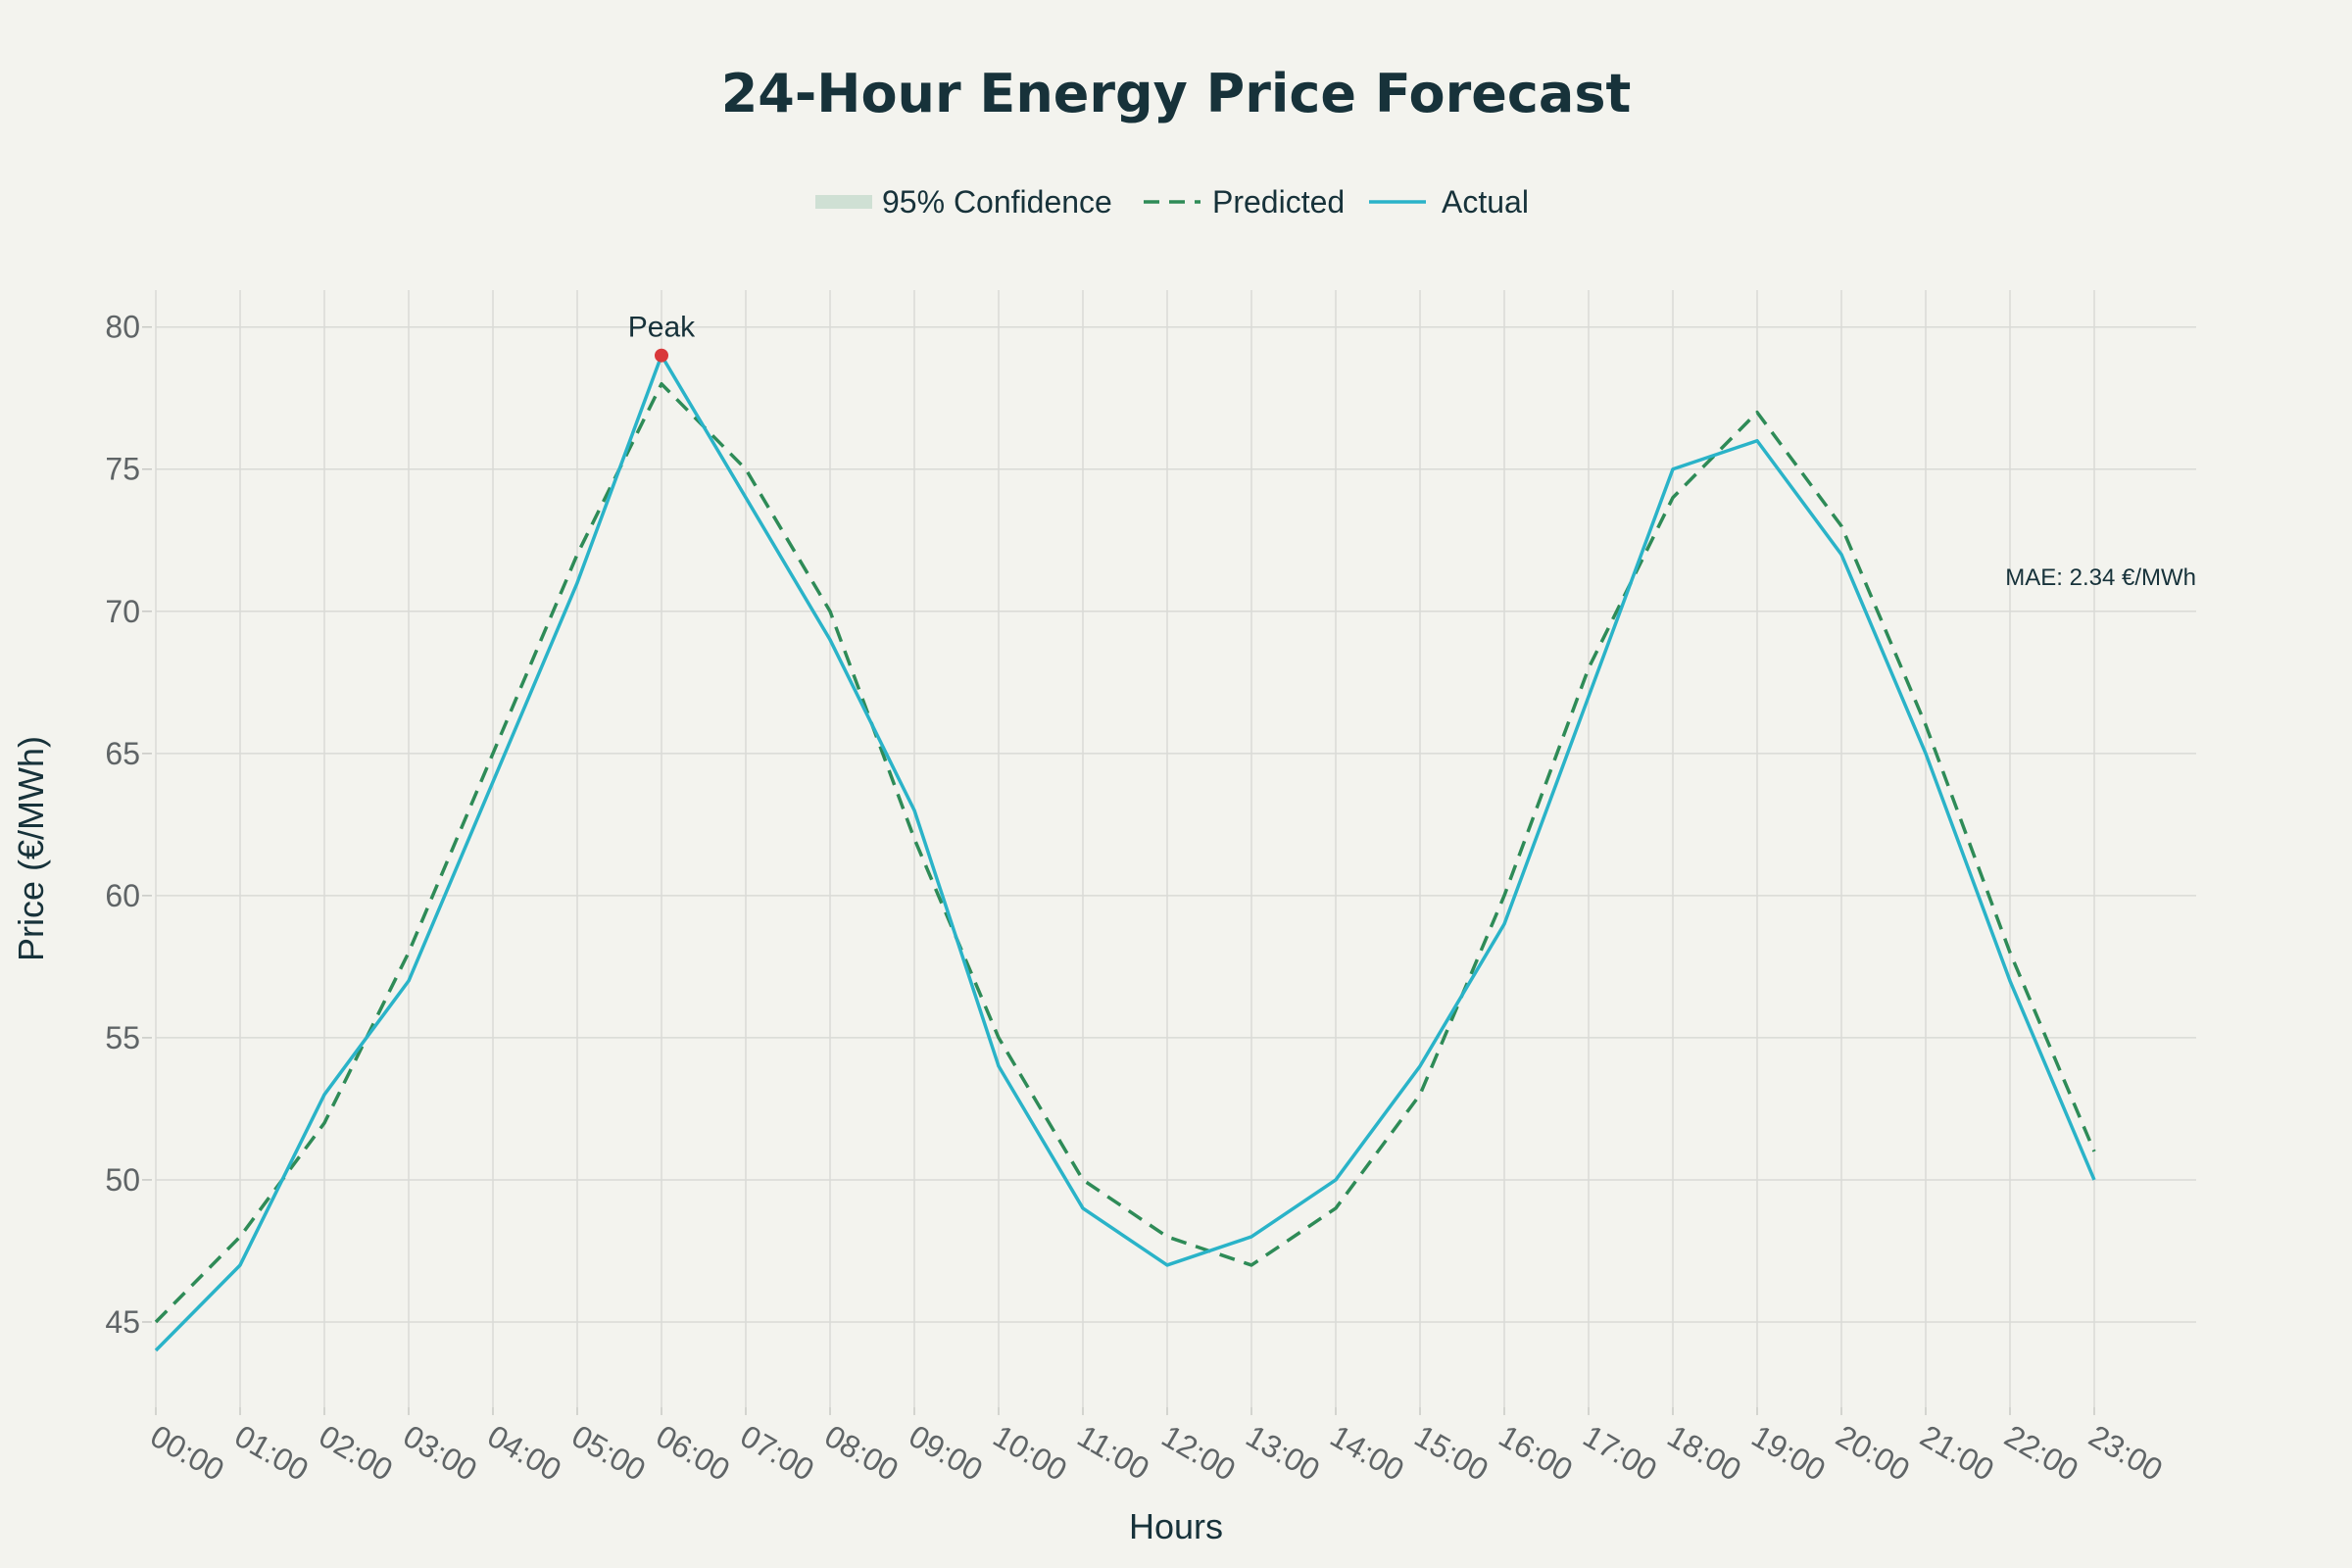 The width and height of the screenshot is (2352, 1568). I want to click on x-tick-label: 05:00, so click(609, 1453).